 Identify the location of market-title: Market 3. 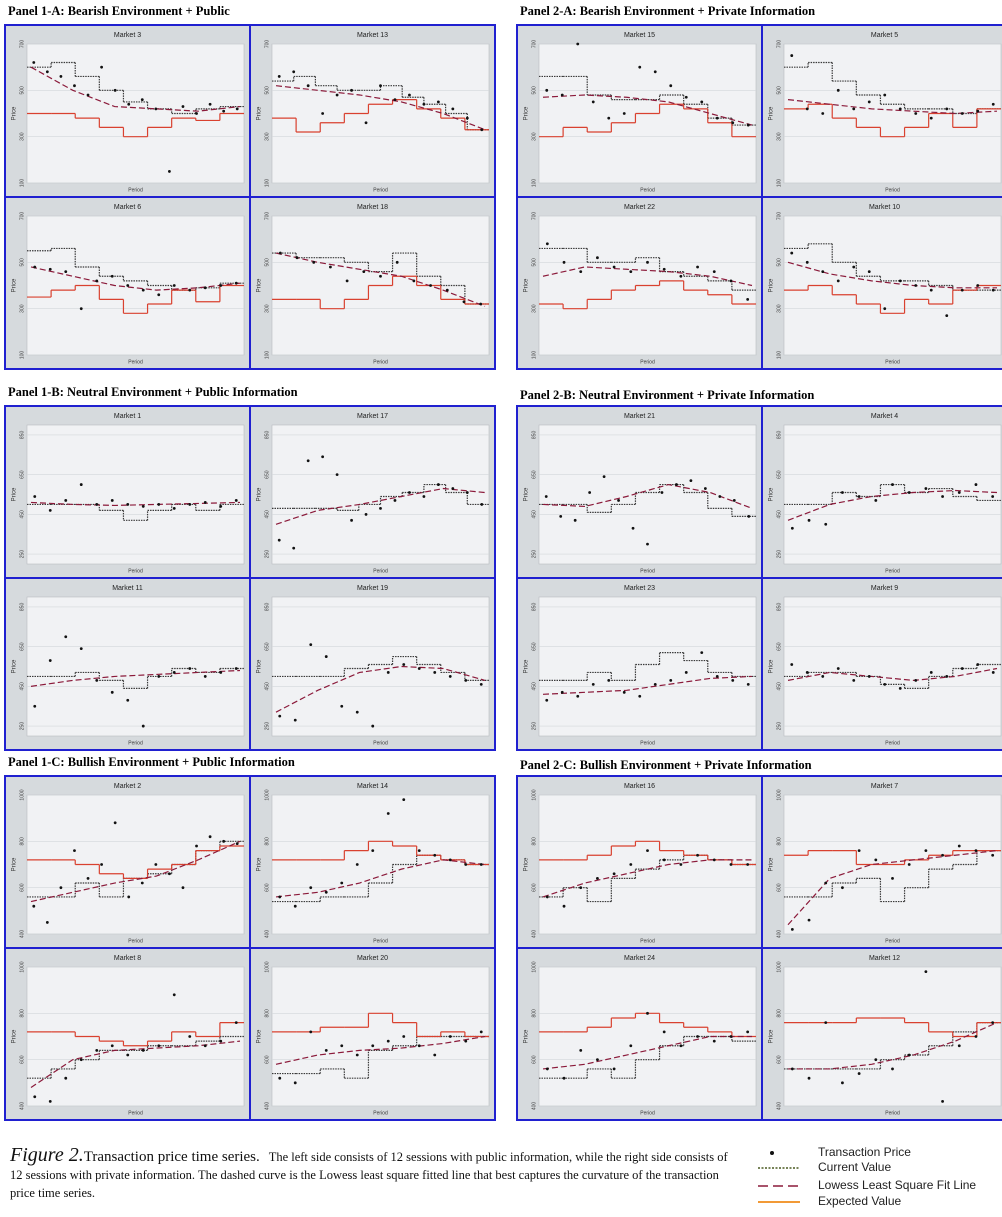
(127, 35).